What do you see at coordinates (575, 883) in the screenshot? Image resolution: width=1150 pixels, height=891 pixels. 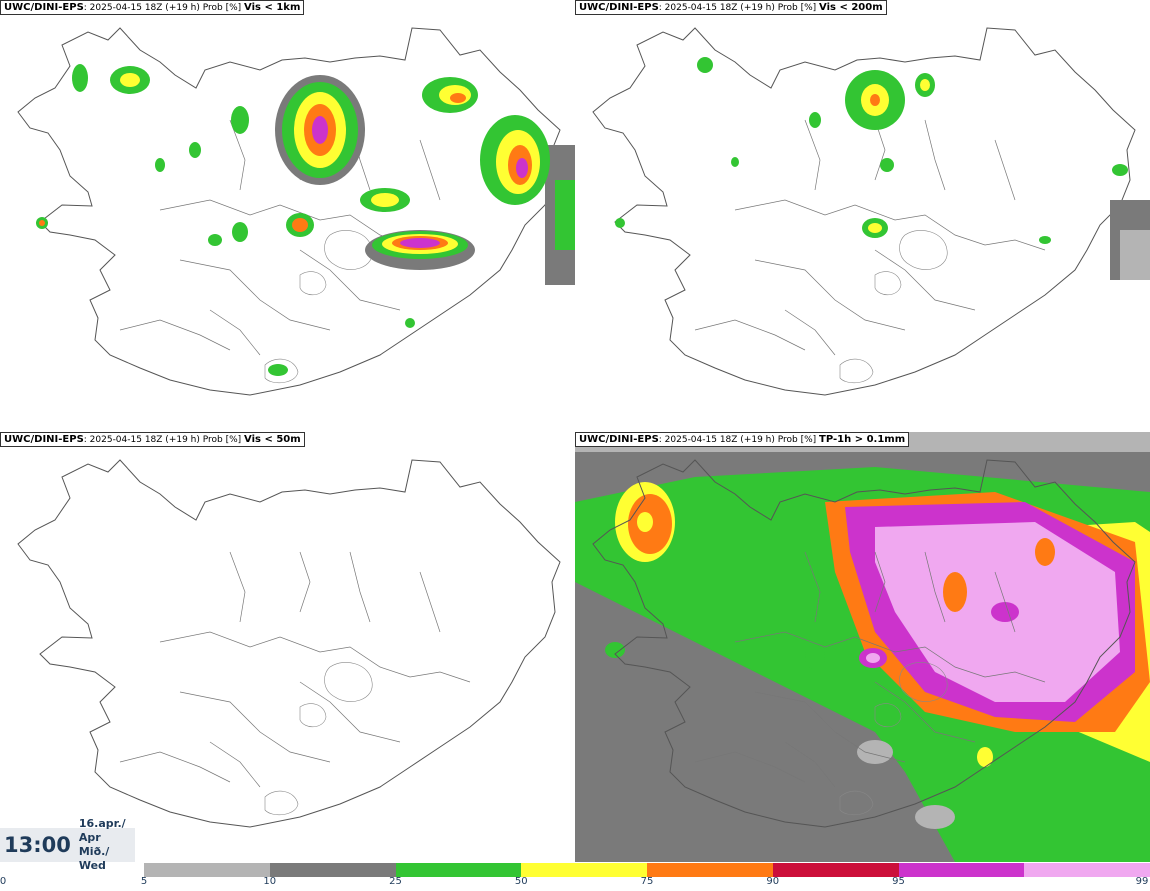 I see `legend-ticks: 0 5 10 25 50 75 90 95 99` at bounding box center [575, 883].